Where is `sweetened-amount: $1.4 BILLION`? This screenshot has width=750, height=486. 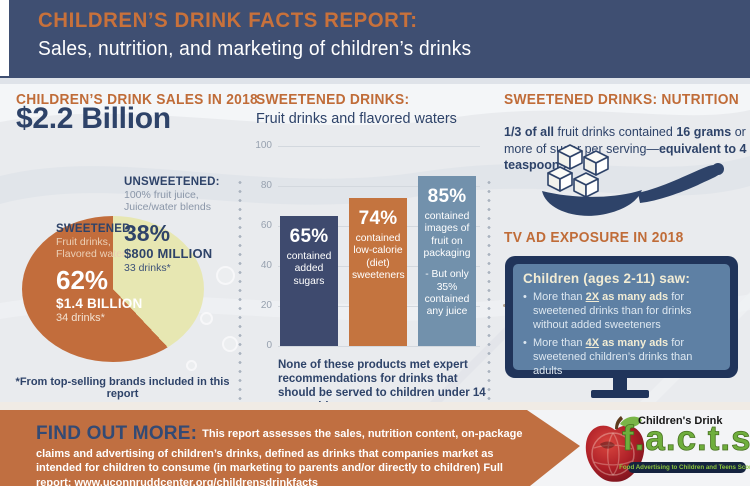 sweetened-amount: $1.4 BILLION is located at coordinates (99, 304).